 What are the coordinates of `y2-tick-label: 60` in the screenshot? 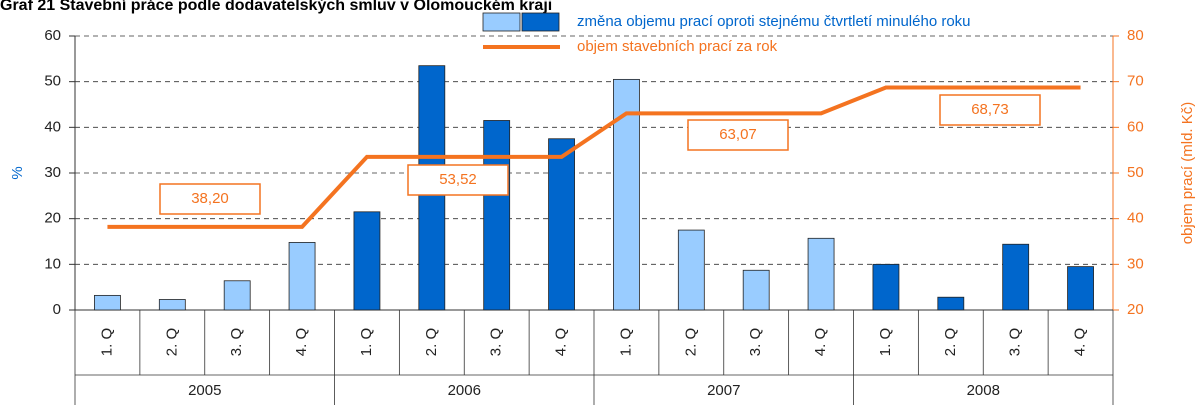 It's located at (1135, 126).